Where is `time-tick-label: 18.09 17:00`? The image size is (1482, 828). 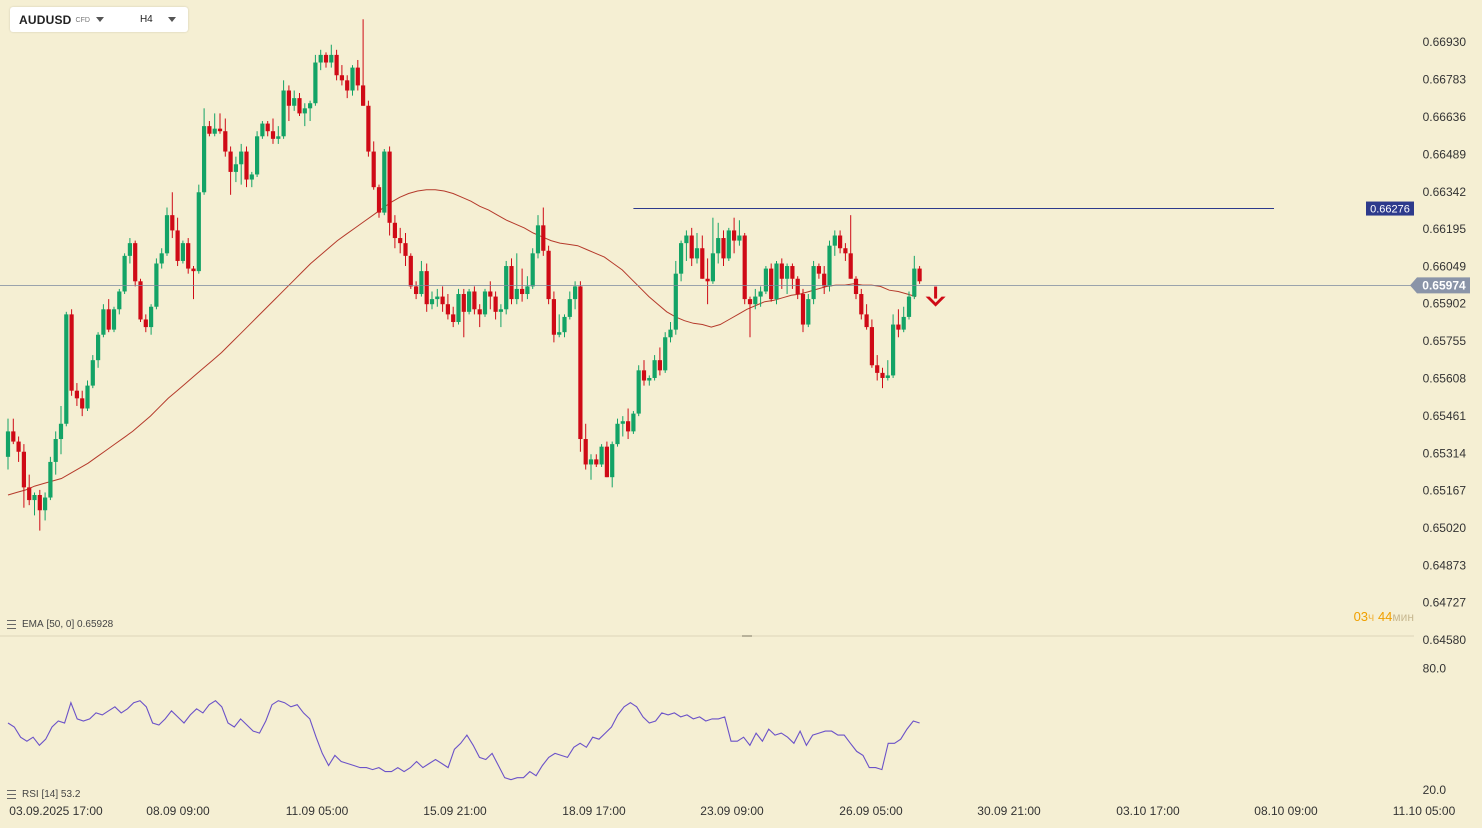 time-tick-label: 18.09 17:00 is located at coordinates (594, 811).